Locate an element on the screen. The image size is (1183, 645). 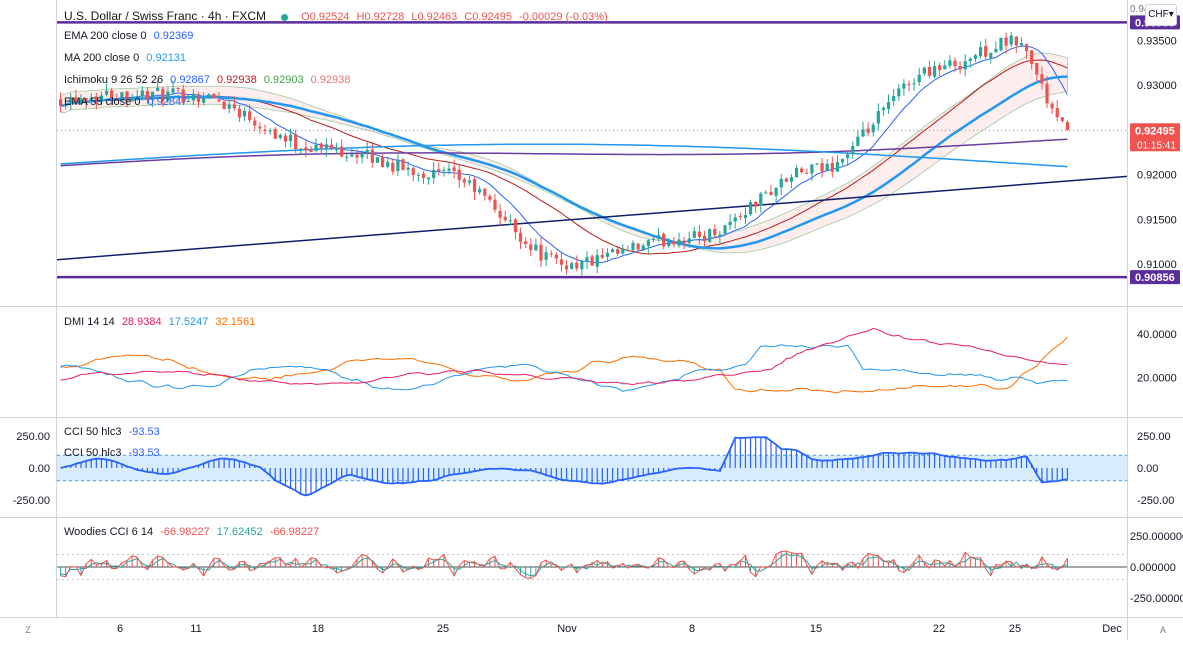
time-tick-label: 18 is located at coordinates (318, 629).